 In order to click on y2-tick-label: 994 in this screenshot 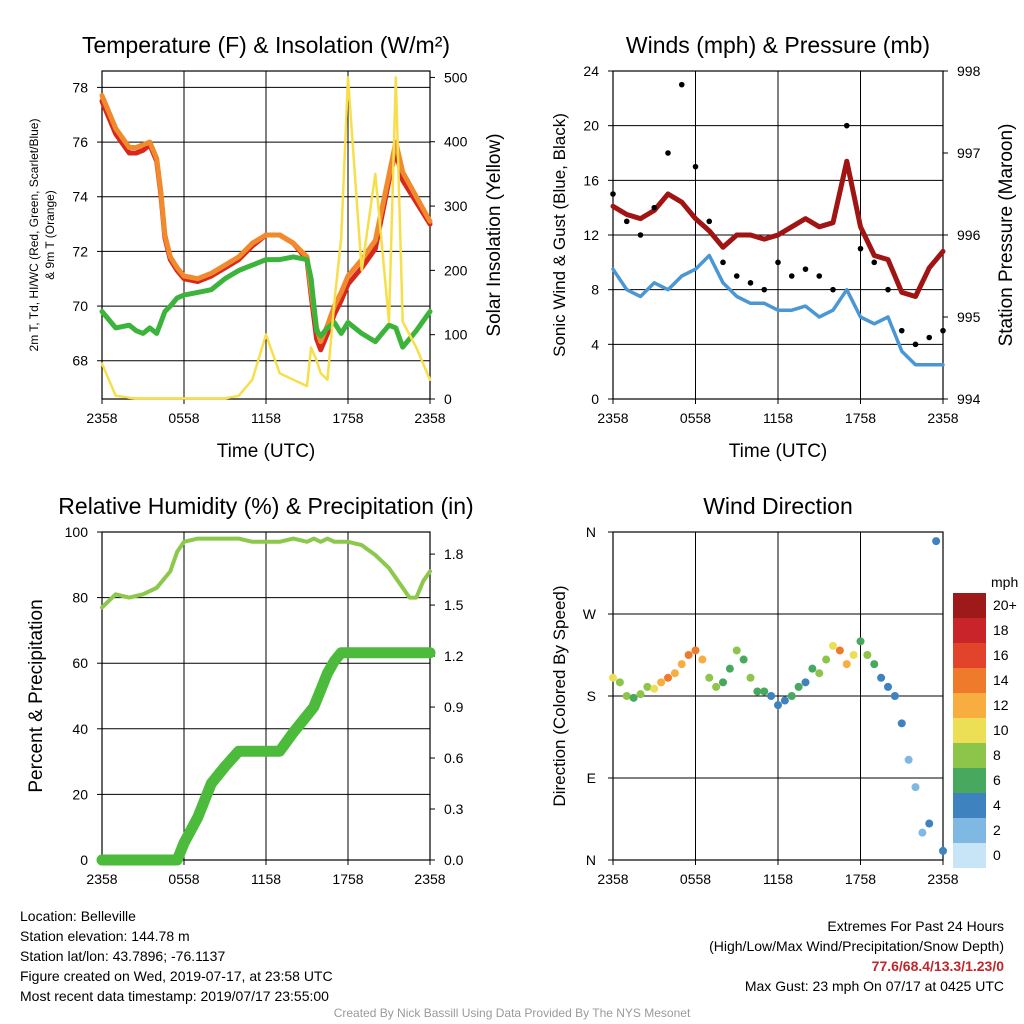, I will do `click(969, 399)`.